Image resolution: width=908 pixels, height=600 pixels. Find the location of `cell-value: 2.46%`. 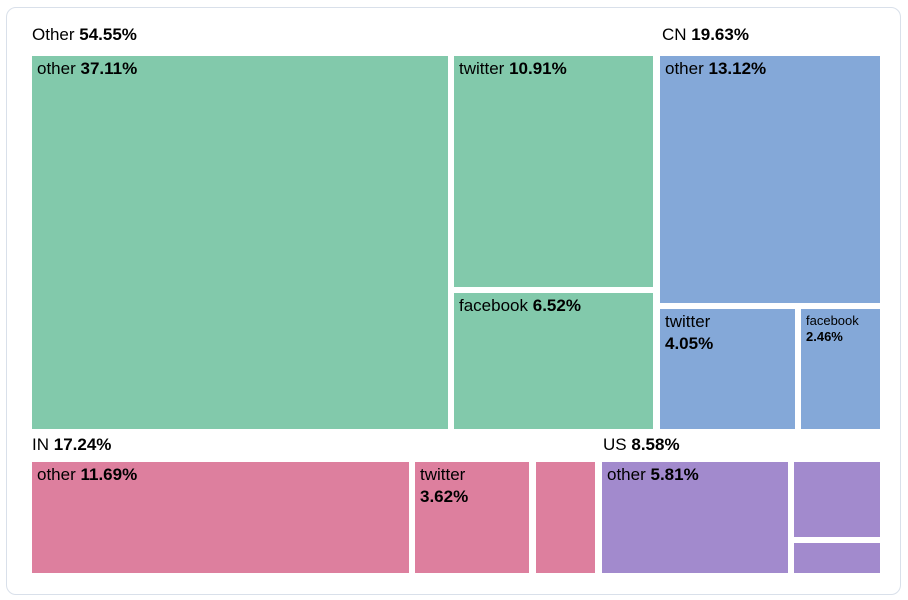

cell-value: 2.46% is located at coordinates (824, 336).